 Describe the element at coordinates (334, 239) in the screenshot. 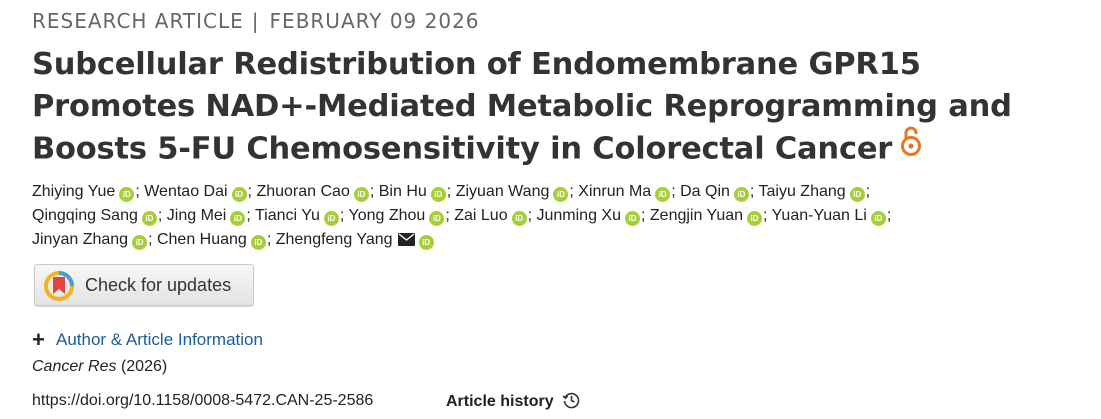

I see `author-name: Zhengfeng Yang` at that location.